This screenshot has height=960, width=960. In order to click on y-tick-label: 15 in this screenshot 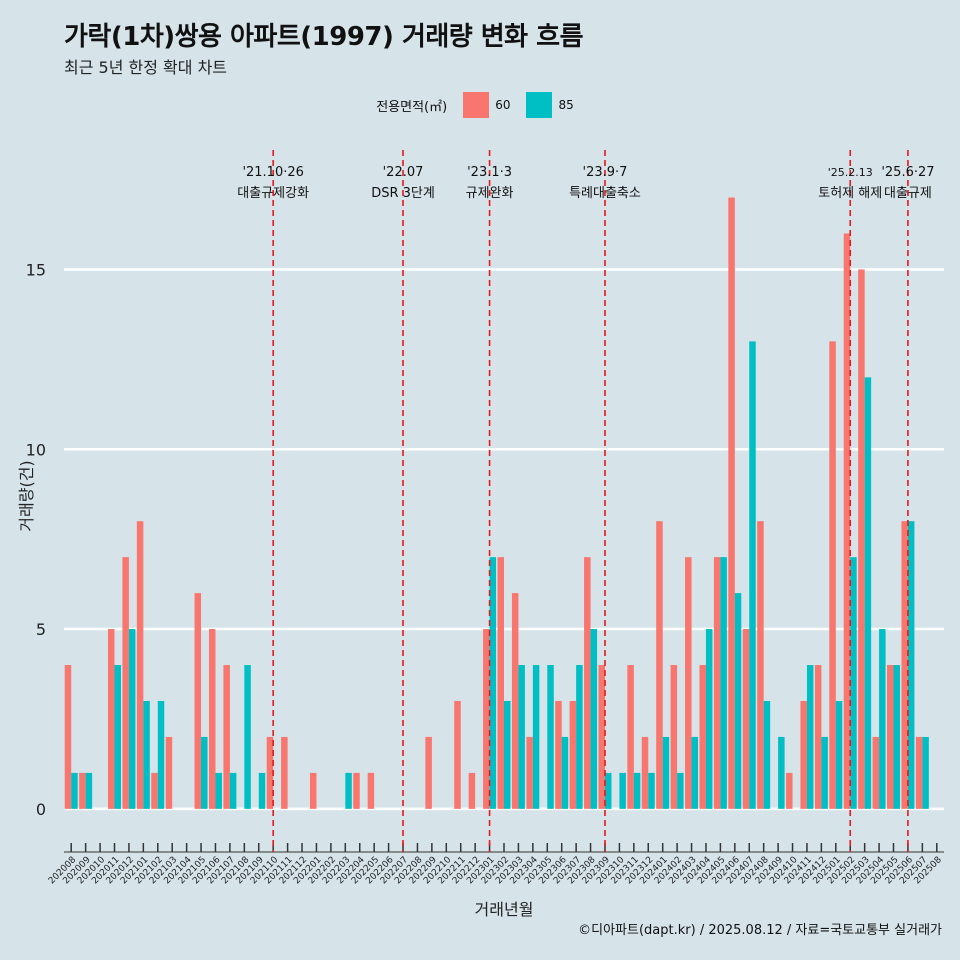, I will do `click(36, 269)`.